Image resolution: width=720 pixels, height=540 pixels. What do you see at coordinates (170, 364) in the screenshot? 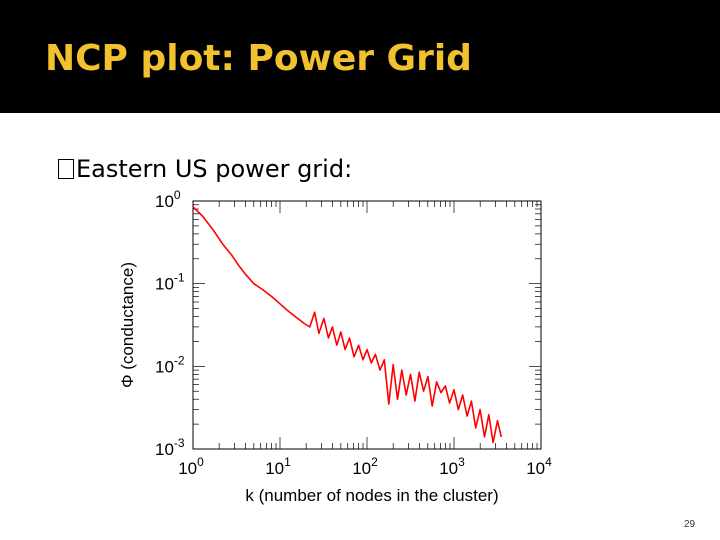
I see `y-tick-label: 10⁻²` at bounding box center [170, 364].